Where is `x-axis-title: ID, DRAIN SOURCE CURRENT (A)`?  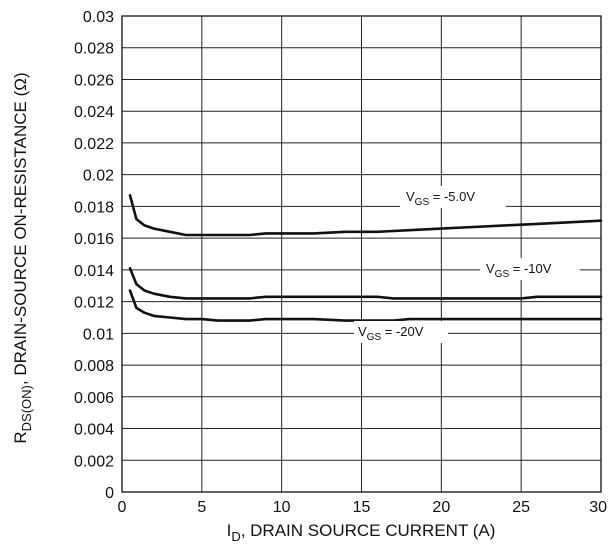
x-axis-title: ID, DRAIN SOURCE CURRENT (A) is located at coordinates (361, 532).